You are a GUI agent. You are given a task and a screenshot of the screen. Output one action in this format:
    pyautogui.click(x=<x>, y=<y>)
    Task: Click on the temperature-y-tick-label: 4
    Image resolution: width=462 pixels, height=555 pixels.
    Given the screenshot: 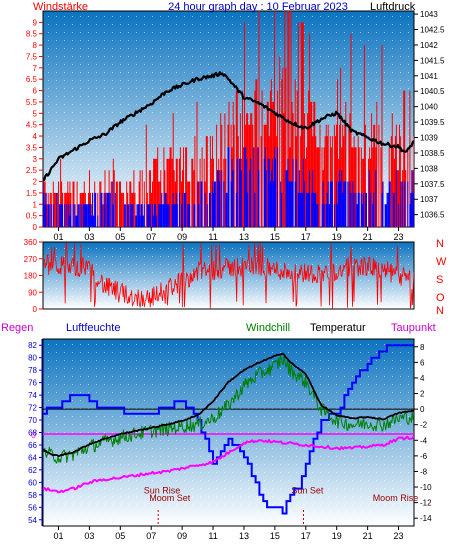 What is the action you would take?
    pyautogui.click(x=422, y=378)
    